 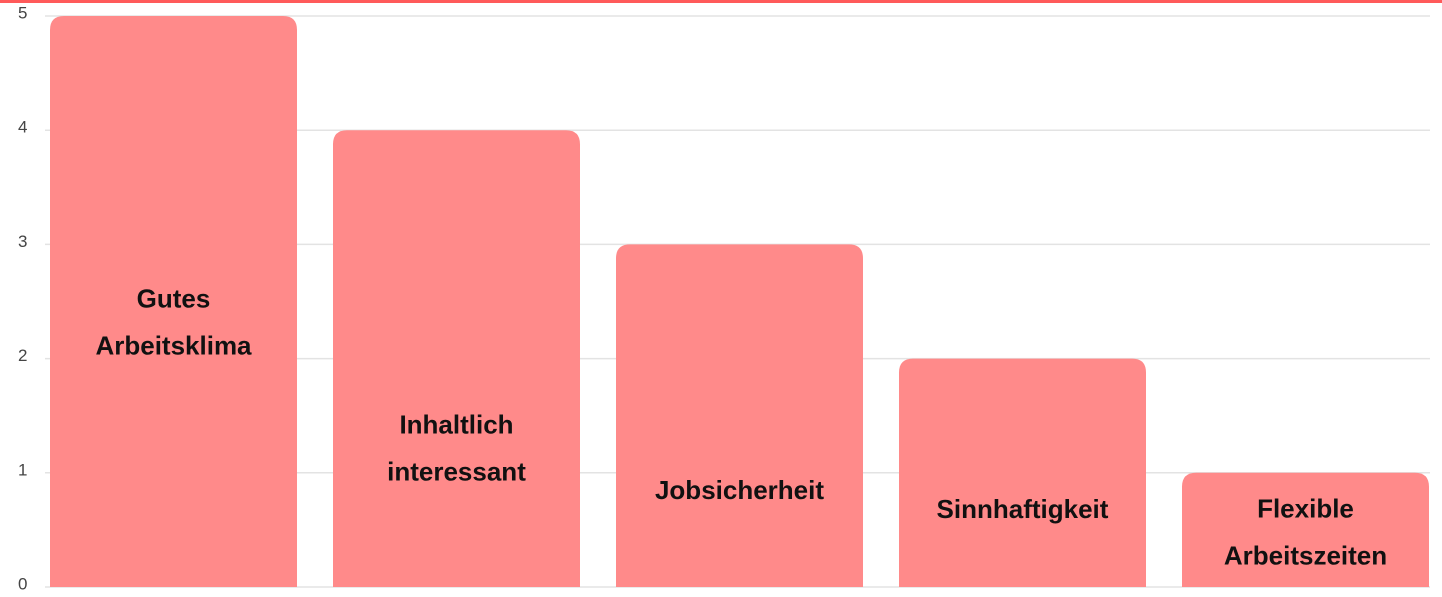 I want to click on y-tick-label: 4, so click(x=22, y=127).